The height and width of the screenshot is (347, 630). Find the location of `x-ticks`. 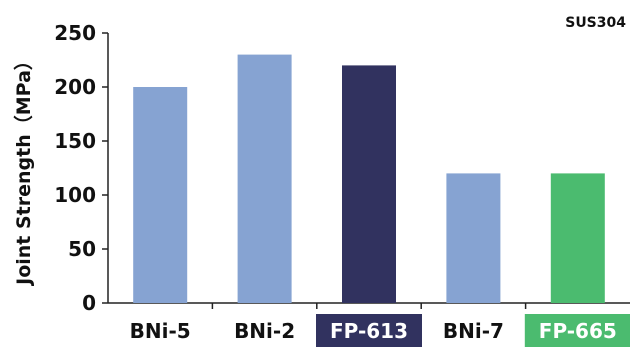

x-ticks is located at coordinates (369, 306).